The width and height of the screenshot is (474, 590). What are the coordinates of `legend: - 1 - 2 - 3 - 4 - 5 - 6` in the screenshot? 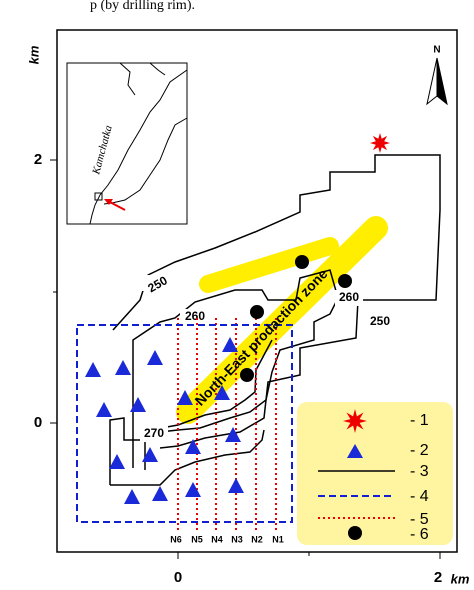 It's located at (375, 473).